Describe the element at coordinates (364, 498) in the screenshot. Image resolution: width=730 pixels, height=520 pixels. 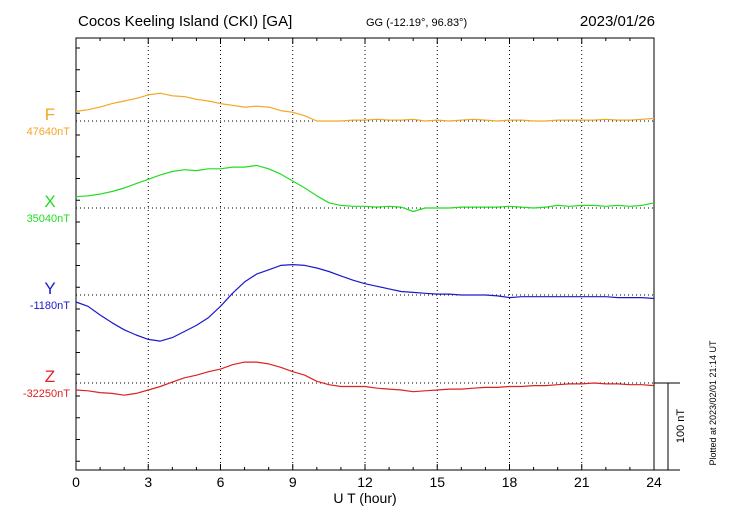
I see `x-axis-label: U T (hour)` at that location.